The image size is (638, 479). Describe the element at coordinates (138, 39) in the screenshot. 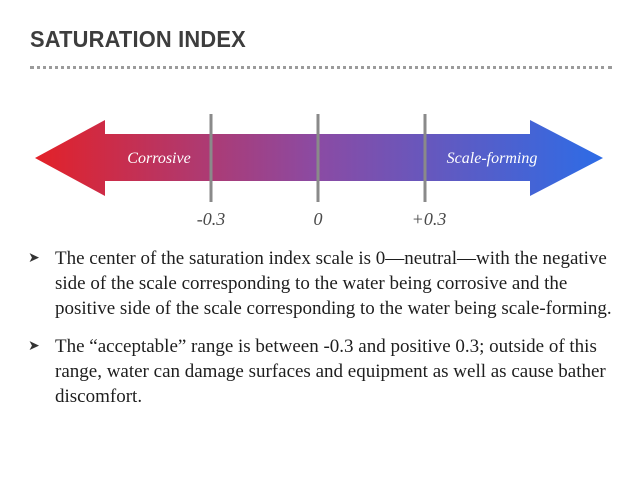

I see `page-title: SATURATION INDEX` at that location.